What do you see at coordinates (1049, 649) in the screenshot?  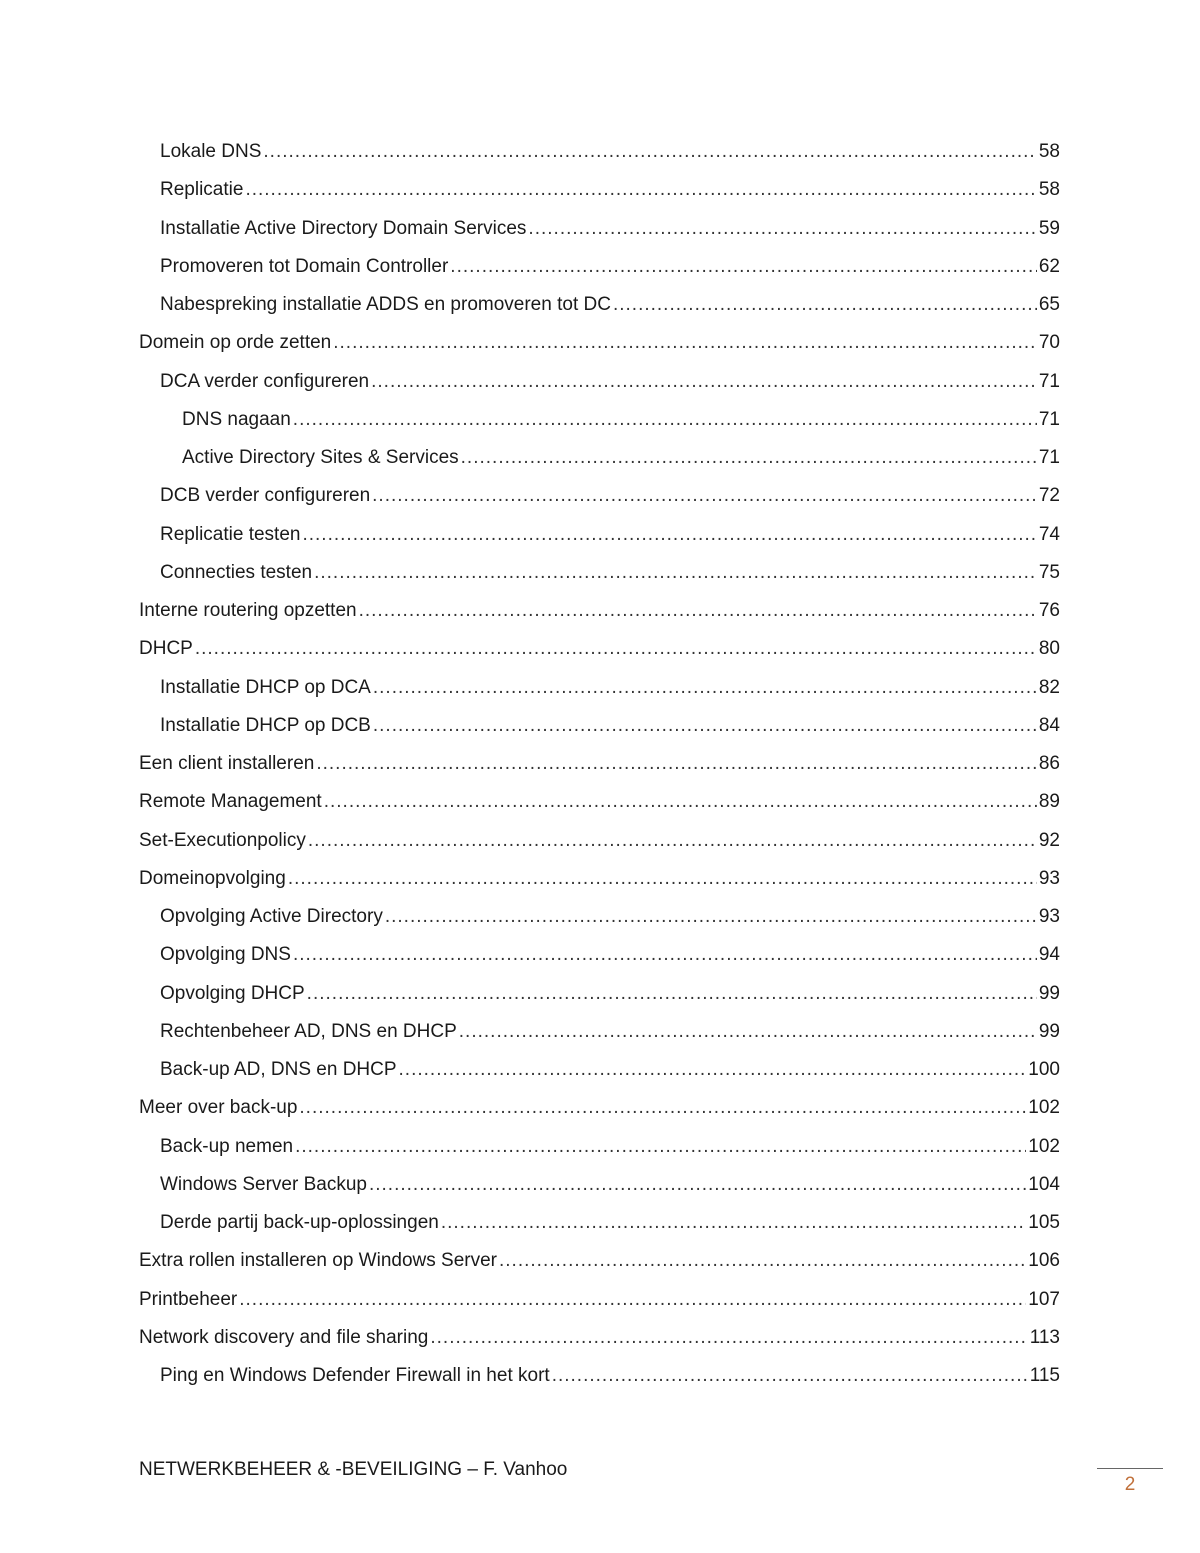 I see `toc-entry-page: 80` at bounding box center [1049, 649].